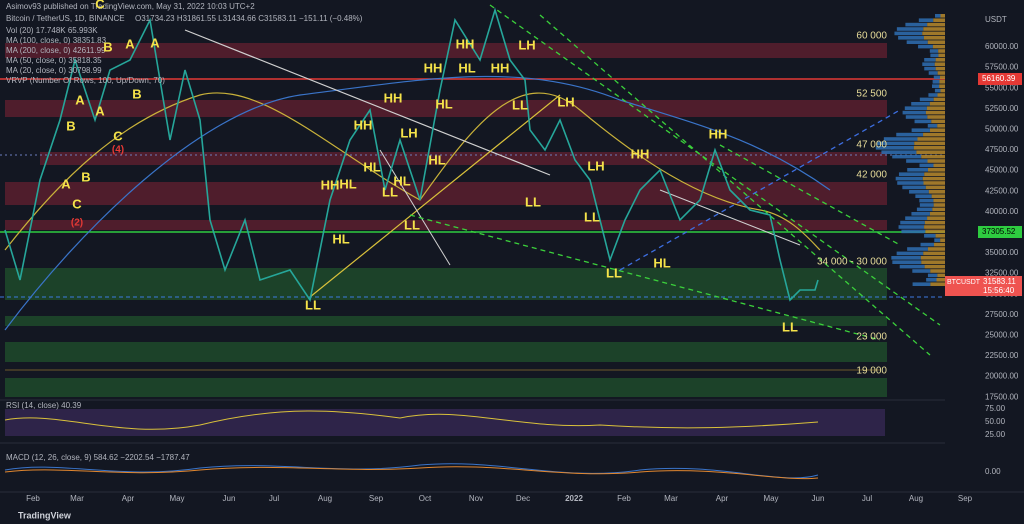 The width and height of the screenshot is (1024, 524). Describe the element at coordinates (1002, 108) in the screenshot. I see `price-label: 52500.00` at that location.